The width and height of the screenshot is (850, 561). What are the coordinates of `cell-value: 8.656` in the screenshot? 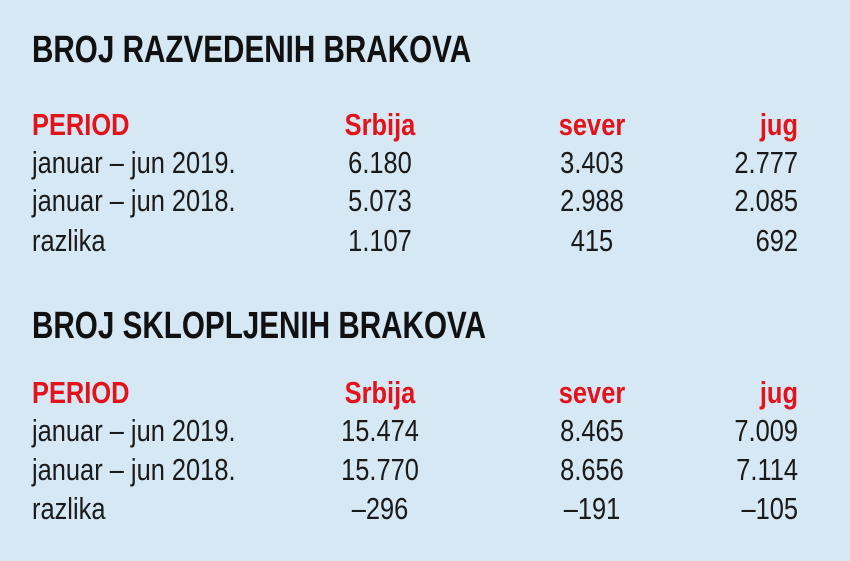 It's located at (592, 469).